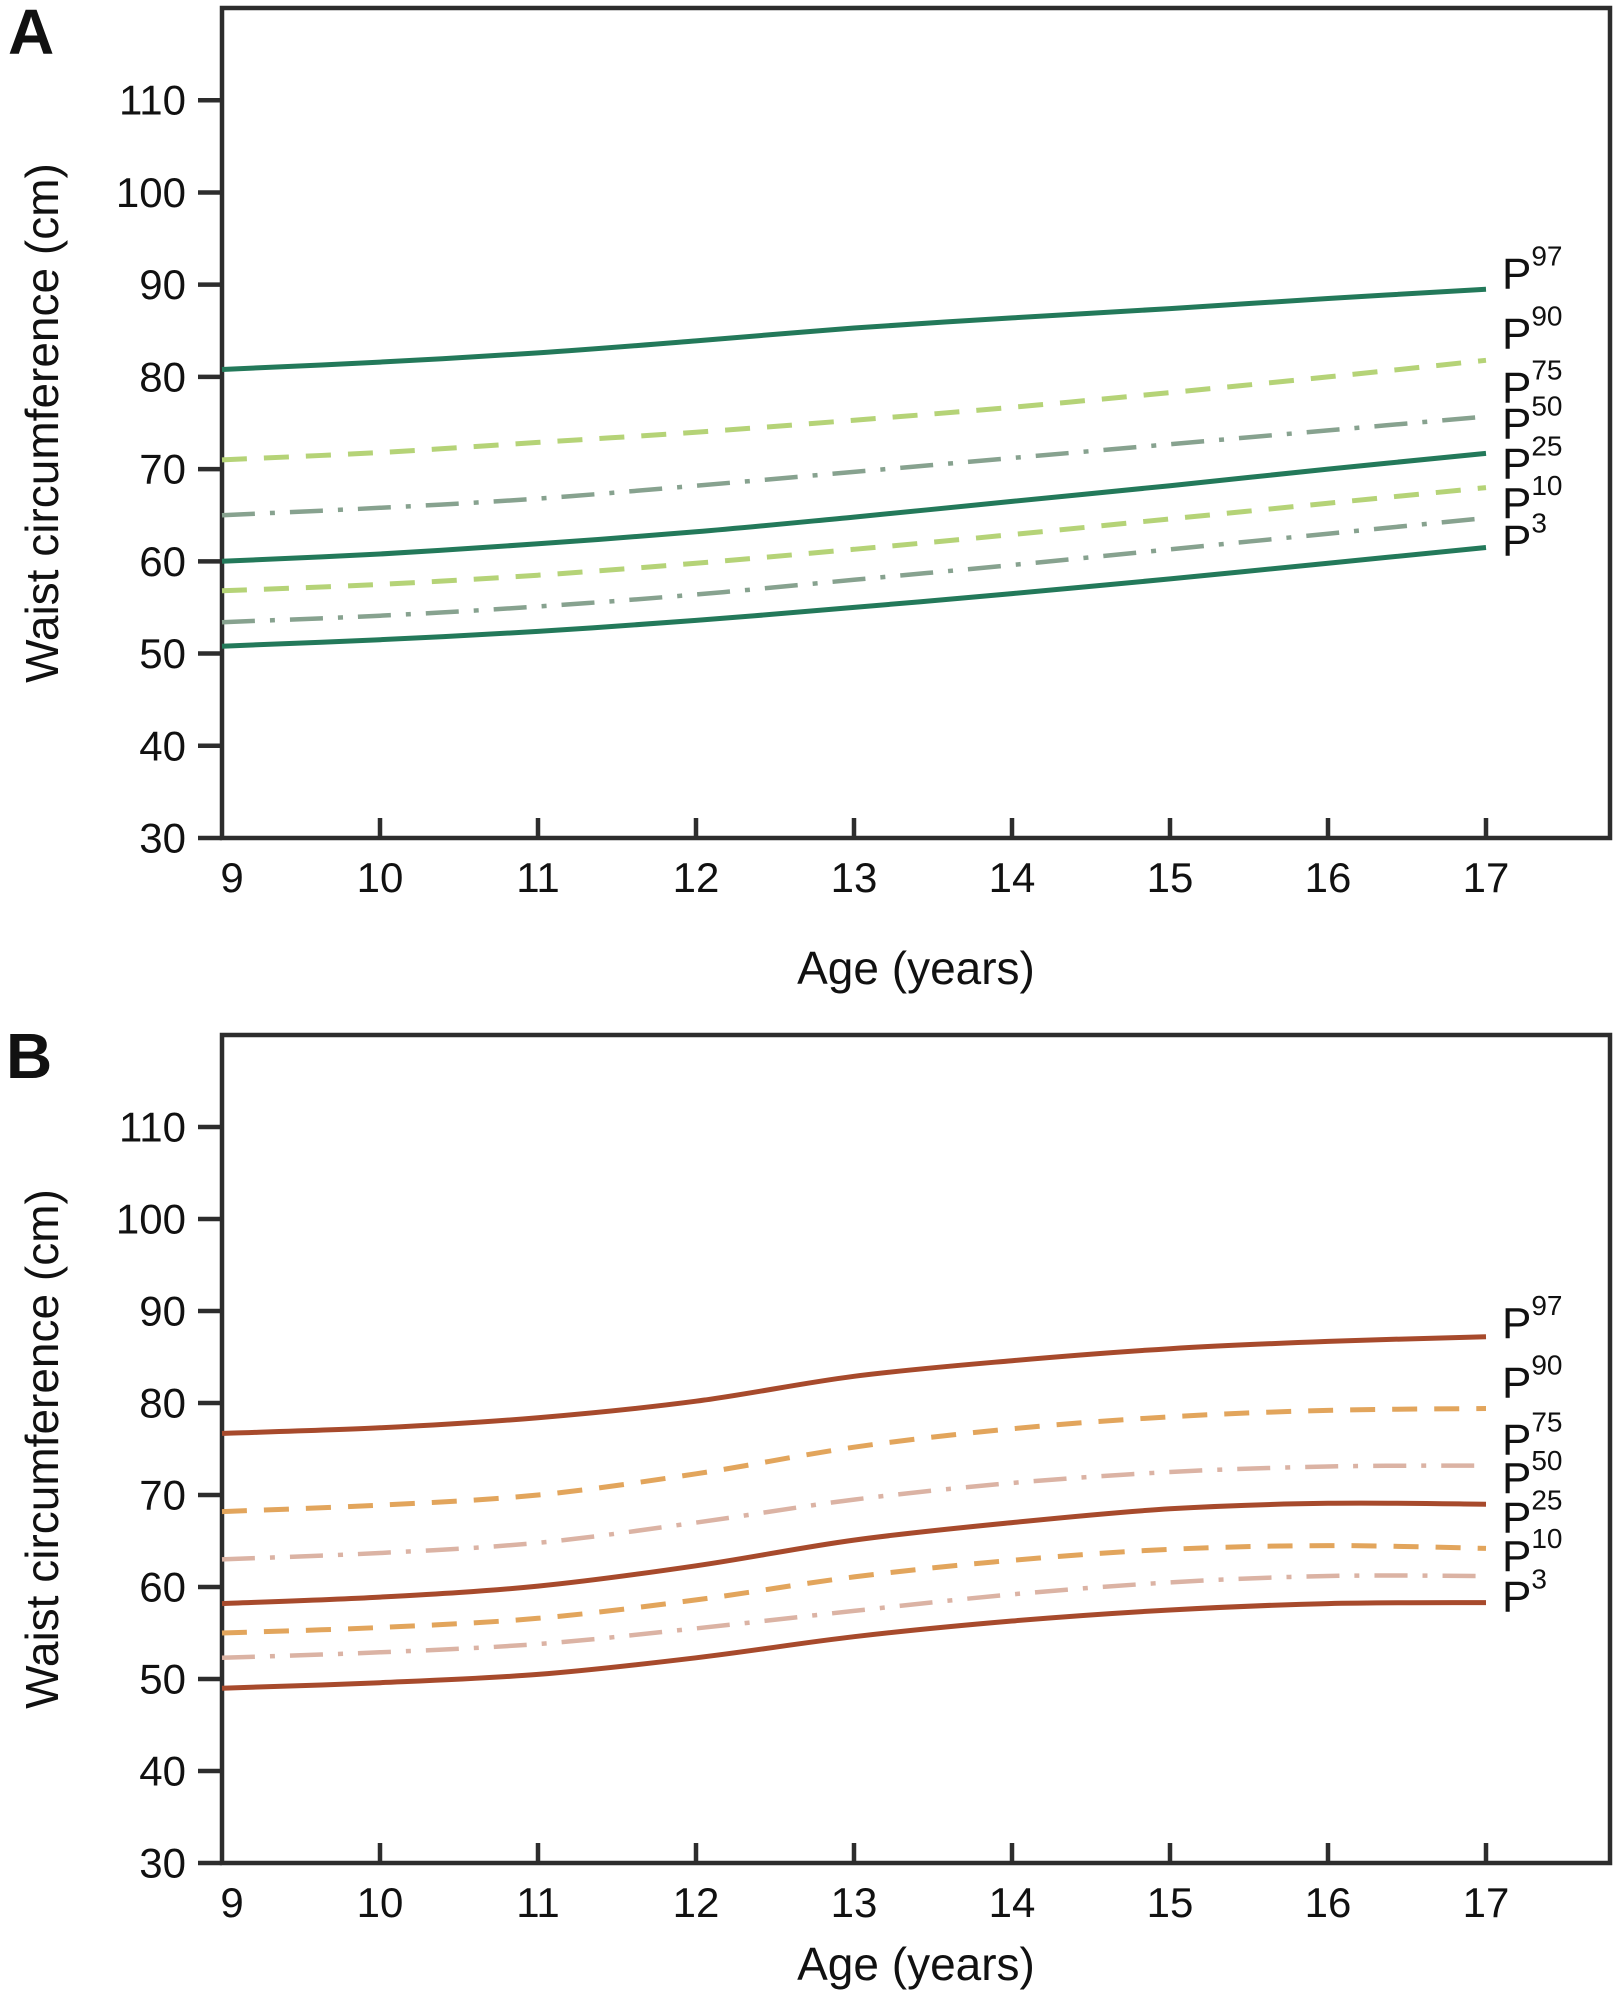 The image size is (1617, 1997). Describe the element at coordinates (1532, 459) in the screenshot. I see `series-label-p25-a: P25` at that location.